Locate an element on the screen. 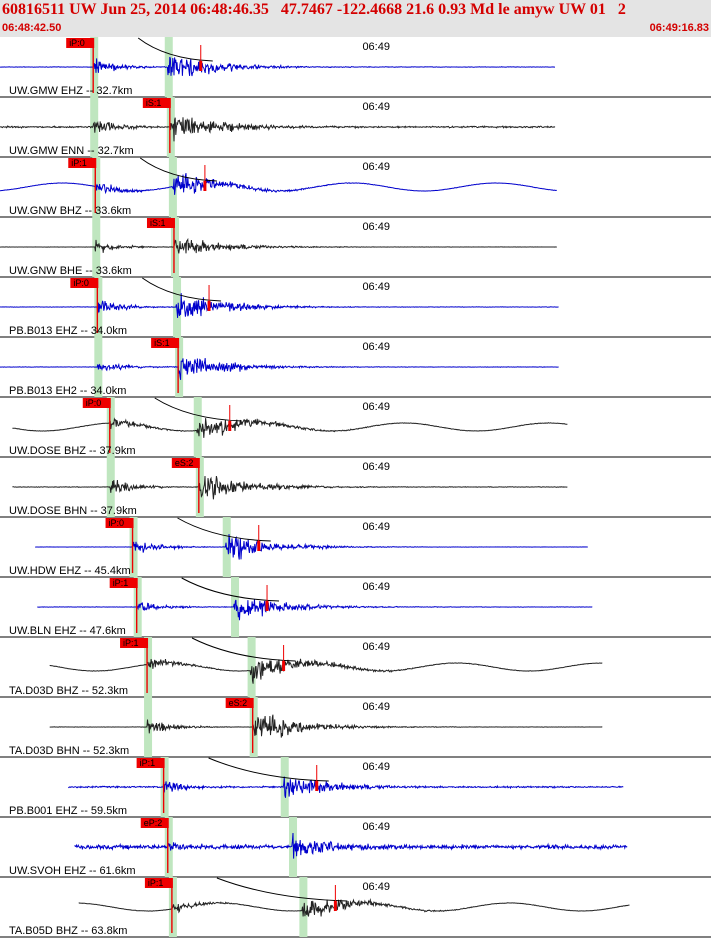 The image size is (711, 938). trace-panel: 06:49 iP:1 TA.B05D BHZ -- 63.8km is located at coordinates (355, 907).